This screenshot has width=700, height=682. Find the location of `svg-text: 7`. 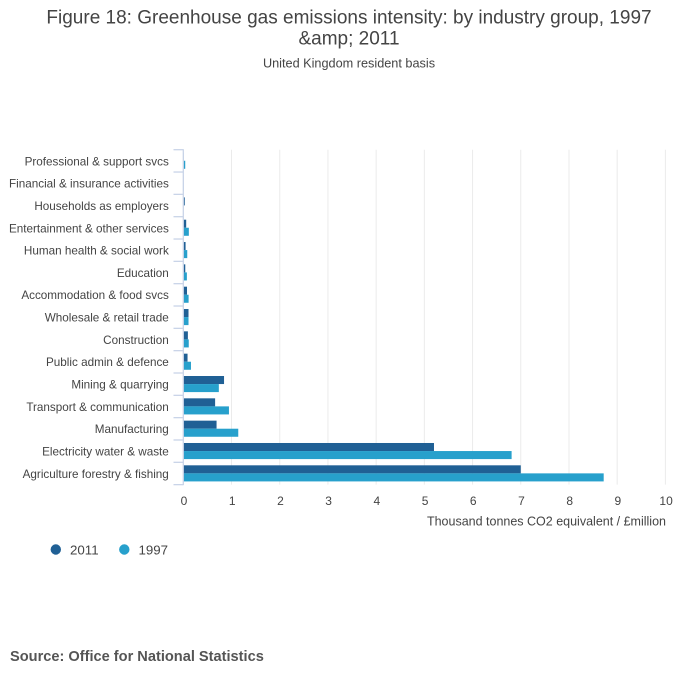

svg-text: 7 is located at coordinates (521, 501).